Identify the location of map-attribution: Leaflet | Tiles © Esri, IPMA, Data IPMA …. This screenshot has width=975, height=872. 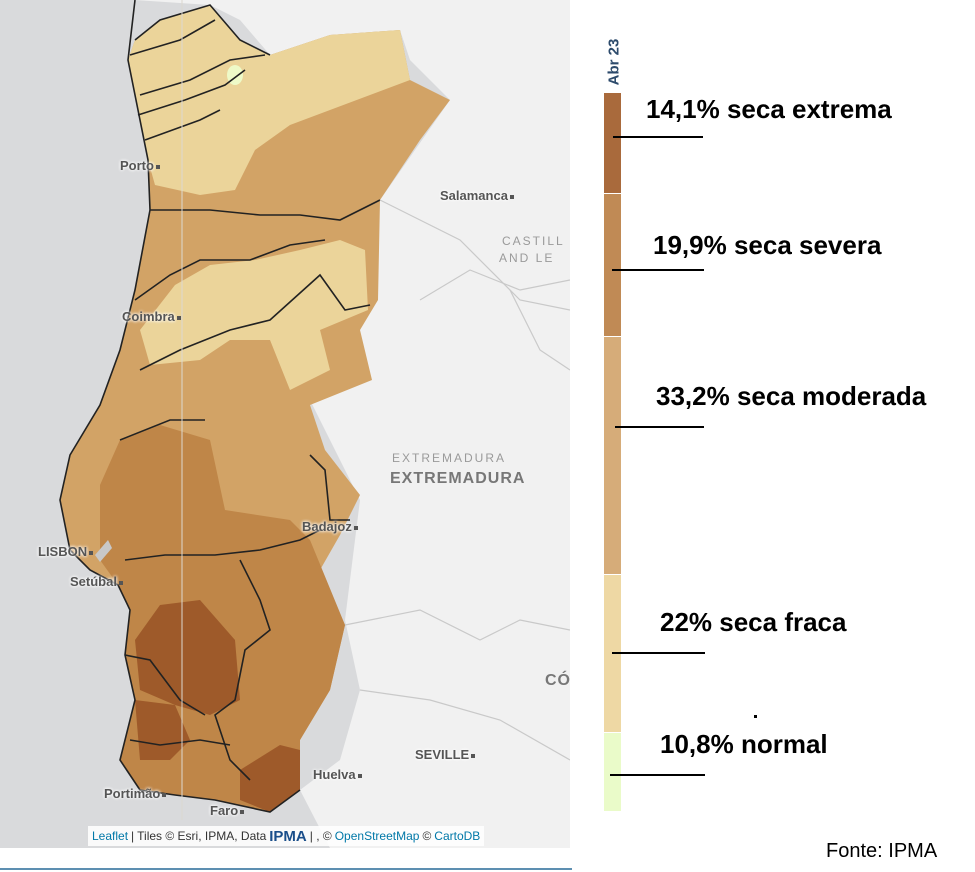
(286, 836).